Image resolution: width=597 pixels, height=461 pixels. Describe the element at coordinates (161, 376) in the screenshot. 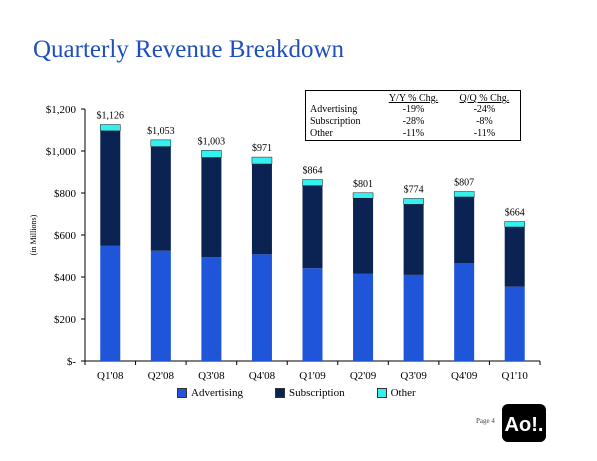

I see `x-tick-label: Q2'08` at that location.